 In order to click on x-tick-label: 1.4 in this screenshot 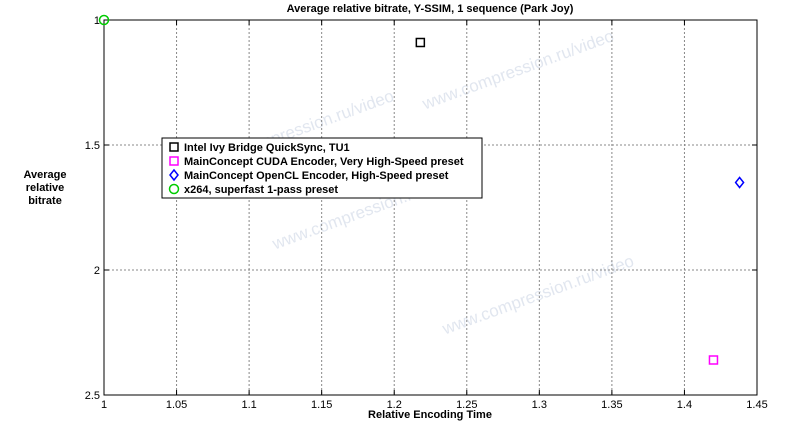, I will do `click(684, 405)`.